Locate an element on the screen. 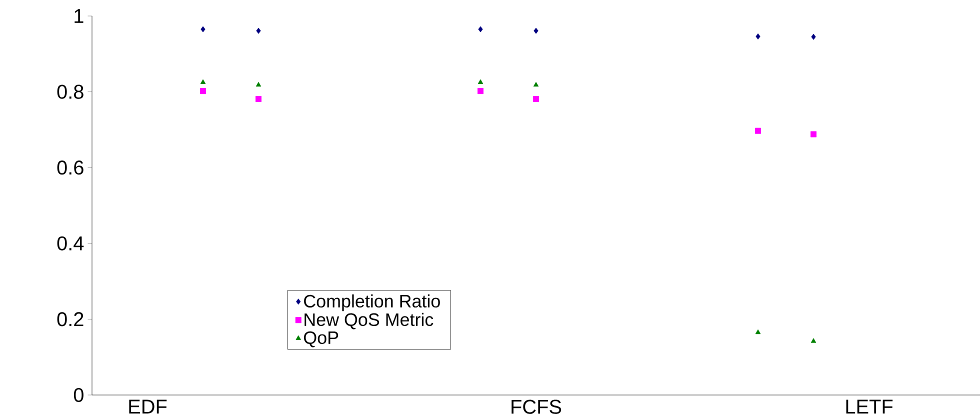 This screenshot has height=420, width=980. y-tick-label: 0 is located at coordinates (79, 395).